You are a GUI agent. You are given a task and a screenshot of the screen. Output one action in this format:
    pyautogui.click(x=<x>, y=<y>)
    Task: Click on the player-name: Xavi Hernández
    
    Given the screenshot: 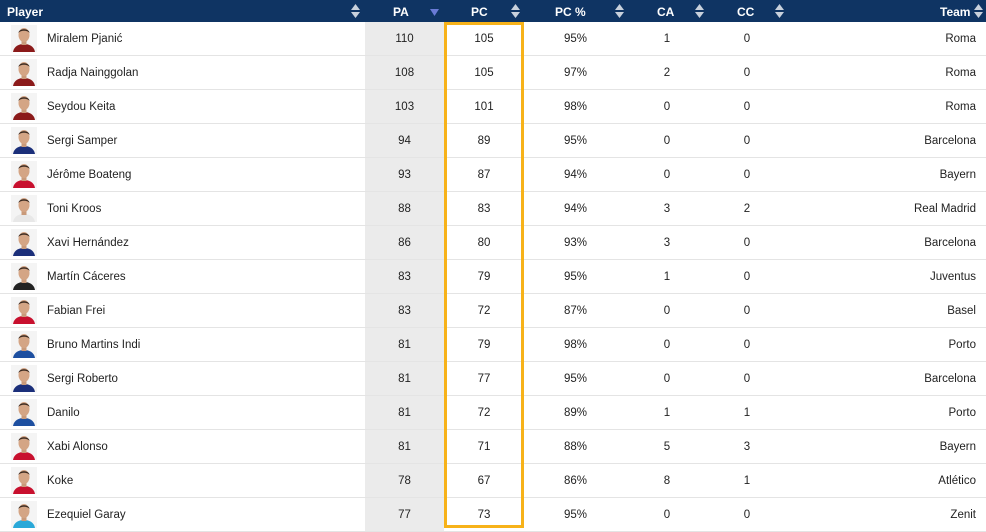 What is the action you would take?
    pyautogui.click(x=88, y=243)
    